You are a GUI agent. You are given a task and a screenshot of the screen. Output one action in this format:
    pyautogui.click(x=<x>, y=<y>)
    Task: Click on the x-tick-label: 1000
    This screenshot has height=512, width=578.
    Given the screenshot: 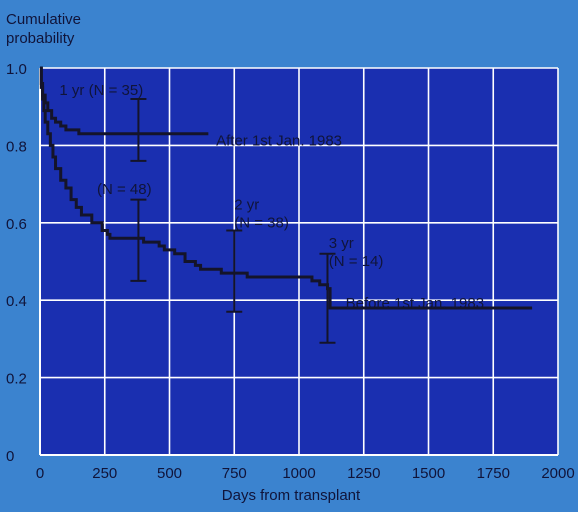 What is the action you would take?
    pyautogui.click(x=298, y=473)
    